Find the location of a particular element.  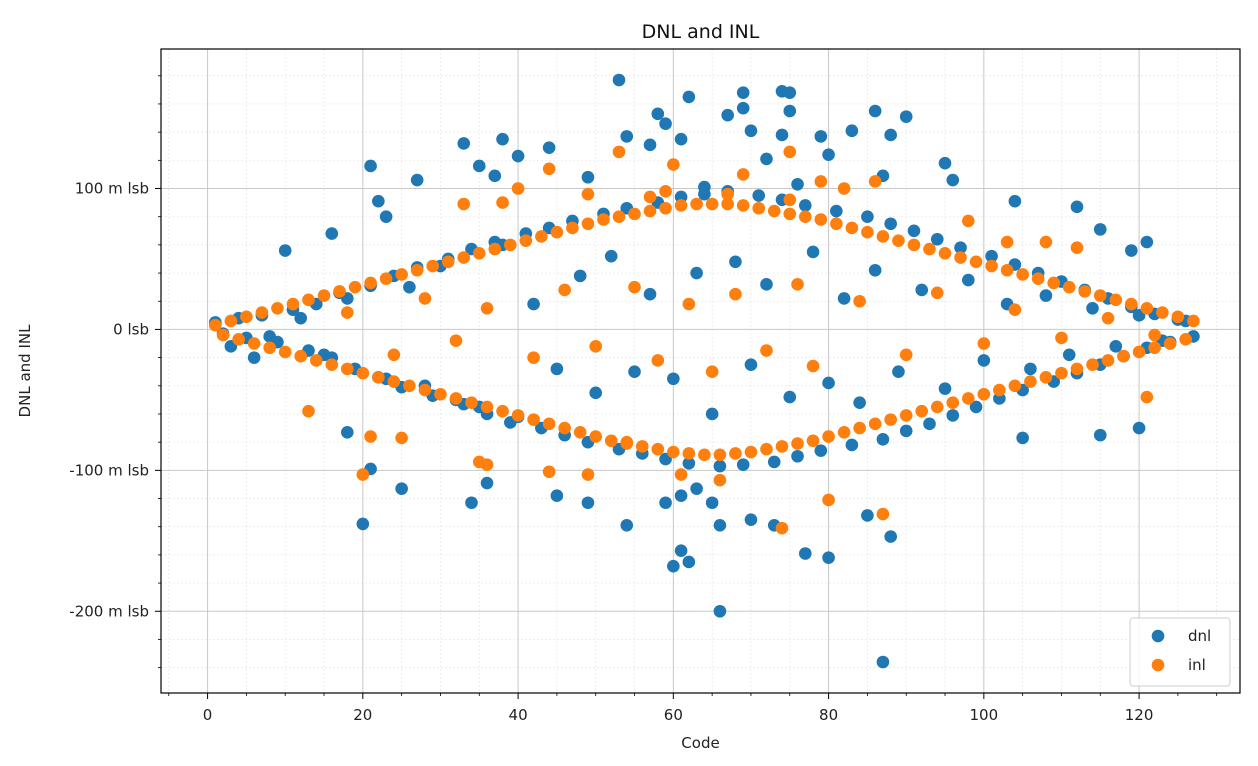

legend-label-inl: inl is located at coordinates (1197, 665).